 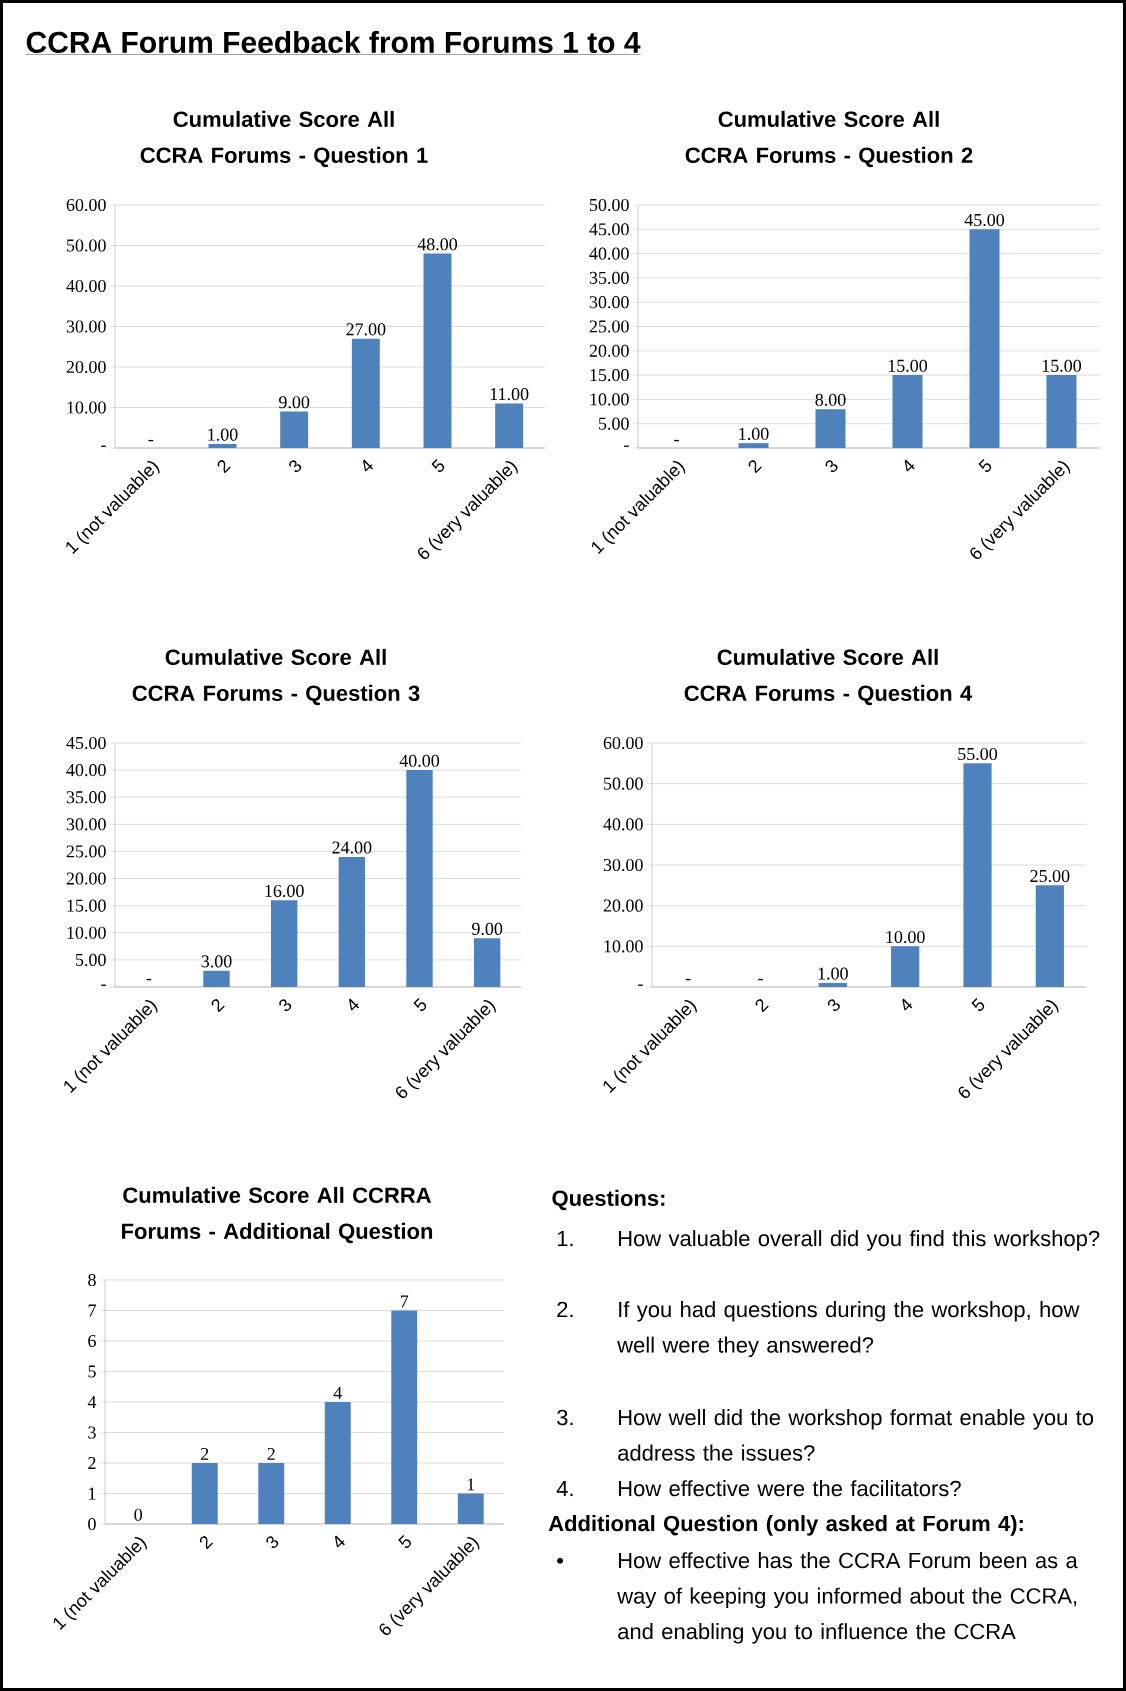 I want to click on chart-title: Cumulative Score All CCRA Forums - Question 1, so click(x=284, y=139).